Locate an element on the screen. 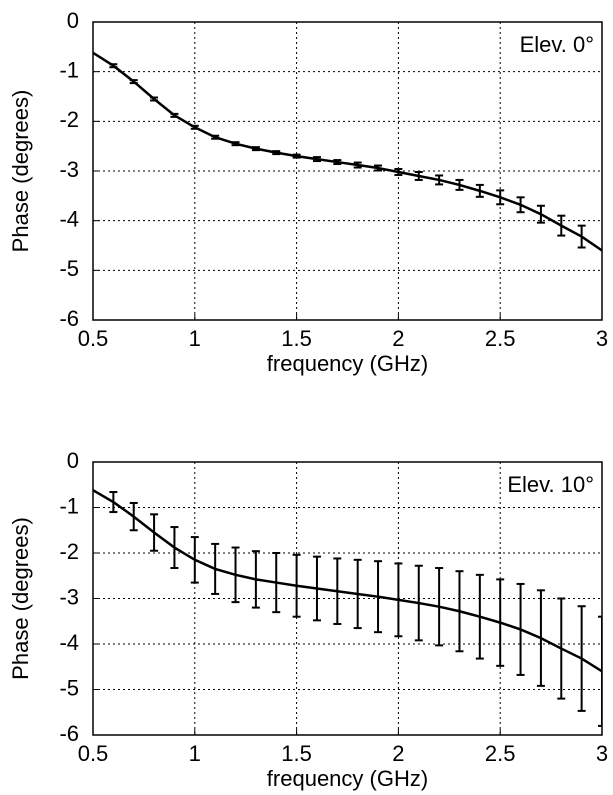  annotation: Elev. 0° is located at coordinates (557, 44).